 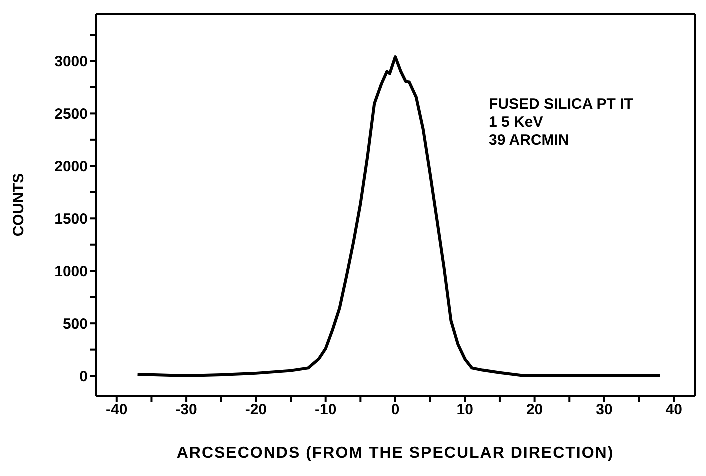 I want to click on x-tick-label: 0, so click(x=395, y=410).